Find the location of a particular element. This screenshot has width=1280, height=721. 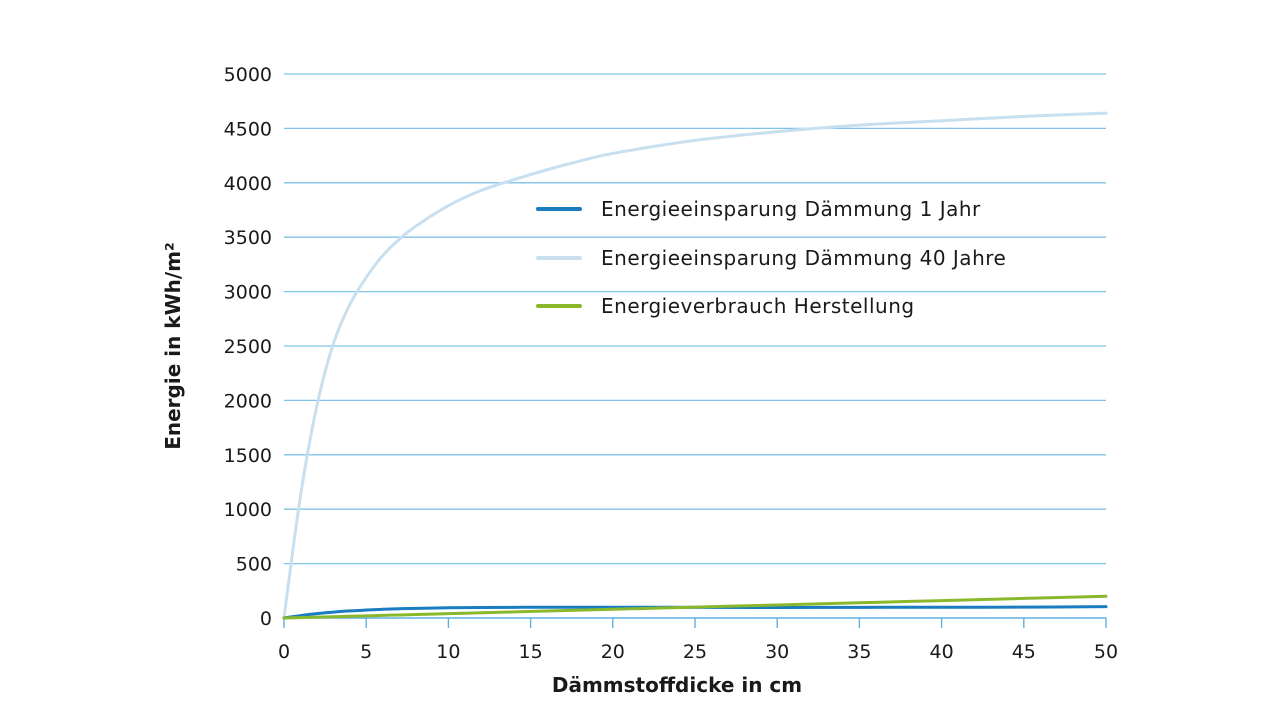

y-tick-label-4500: 4500 is located at coordinates (248, 129).